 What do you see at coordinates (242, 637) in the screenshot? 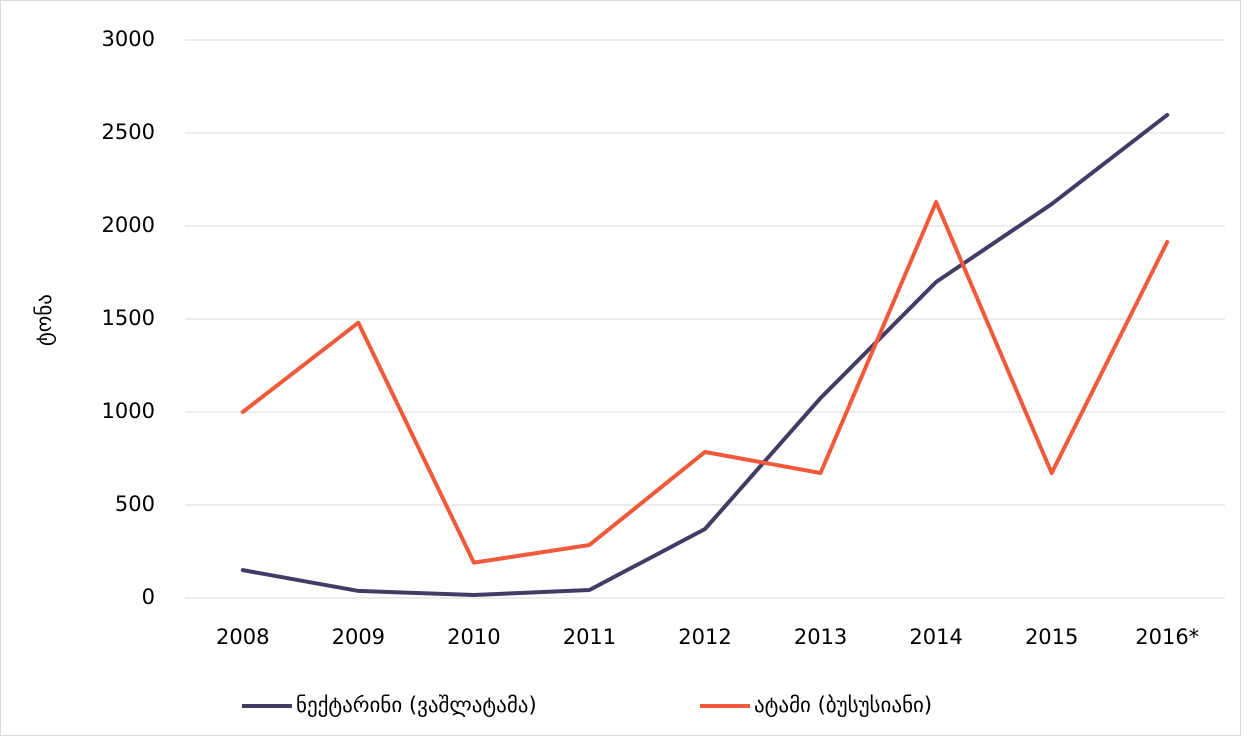
I see `x-tick-label: 2008` at bounding box center [242, 637].